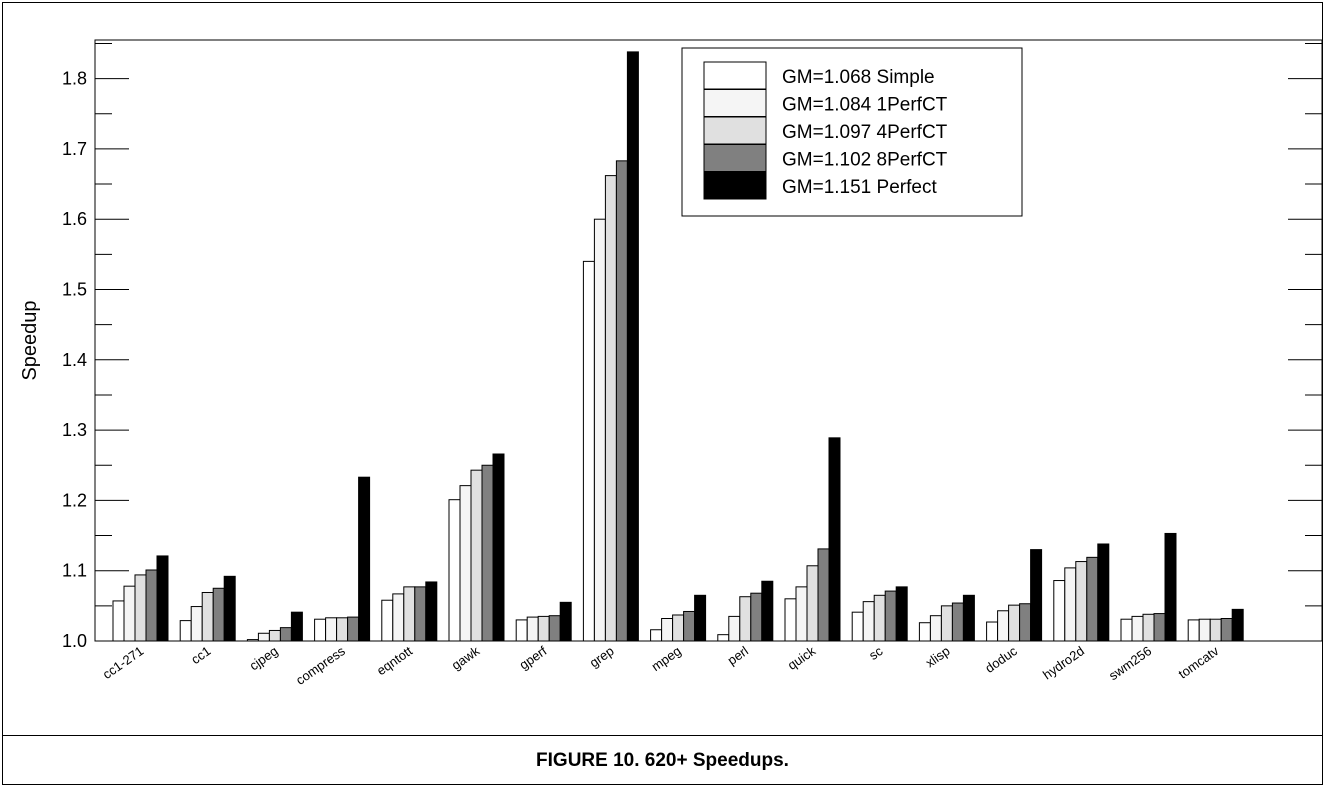  Describe the element at coordinates (666, 658) in the screenshot. I see `x-category-label: mpeg` at that location.